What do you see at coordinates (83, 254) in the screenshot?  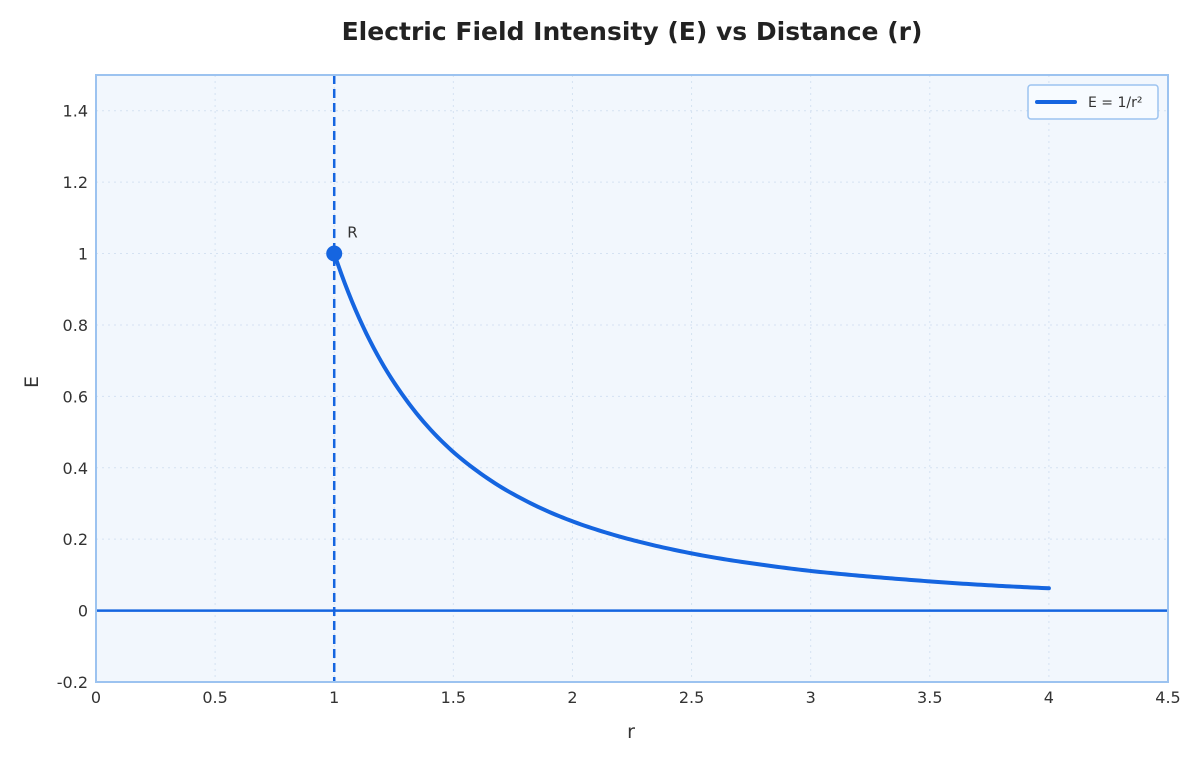 I see `y-tick-label: 1` at bounding box center [83, 254].